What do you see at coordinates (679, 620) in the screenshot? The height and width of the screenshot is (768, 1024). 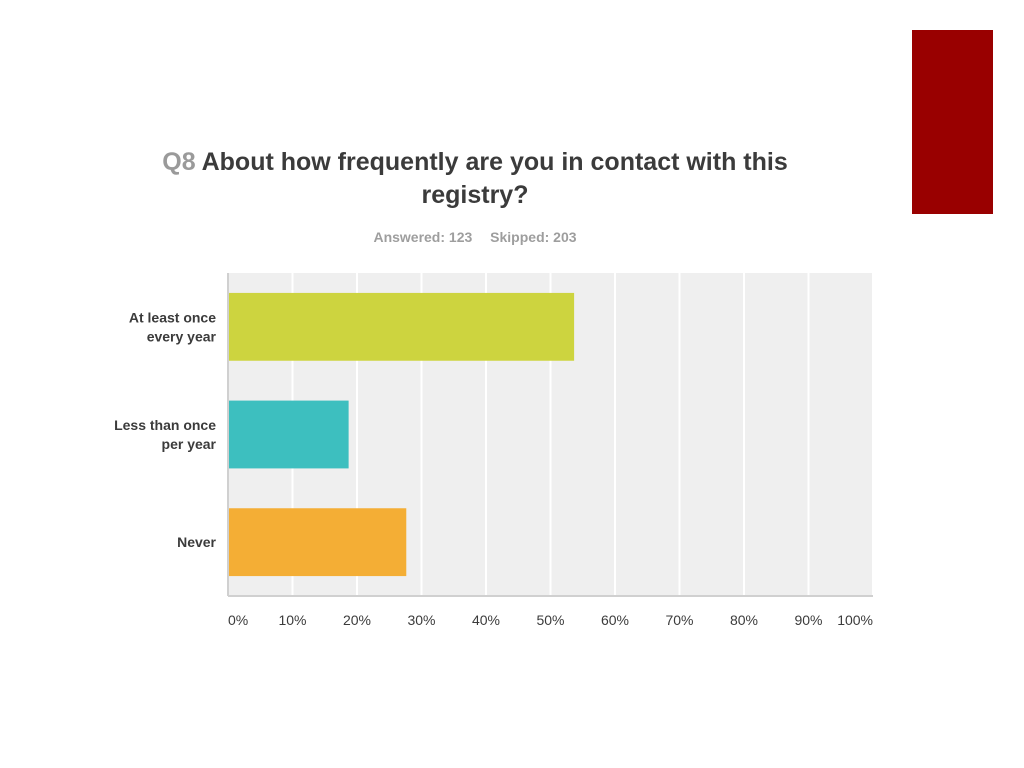 I see `x-tick-label: 70%` at bounding box center [679, 620].